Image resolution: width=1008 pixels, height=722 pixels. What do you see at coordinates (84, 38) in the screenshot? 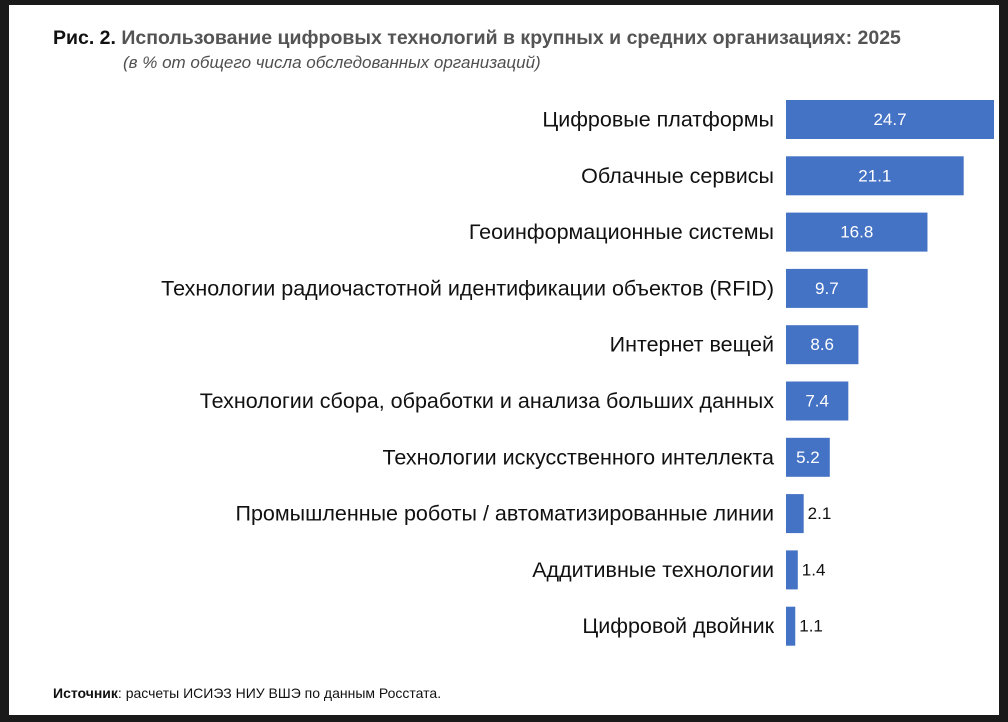
I see `figure-number: Рис. 2.` at bounding box center [84, 38].